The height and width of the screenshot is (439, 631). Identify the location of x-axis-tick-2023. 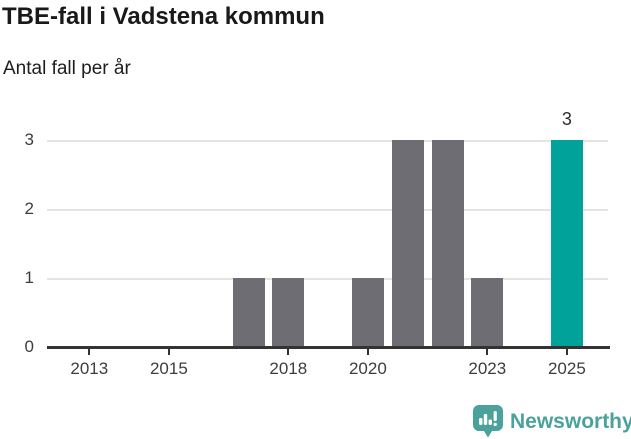
(487, 352).